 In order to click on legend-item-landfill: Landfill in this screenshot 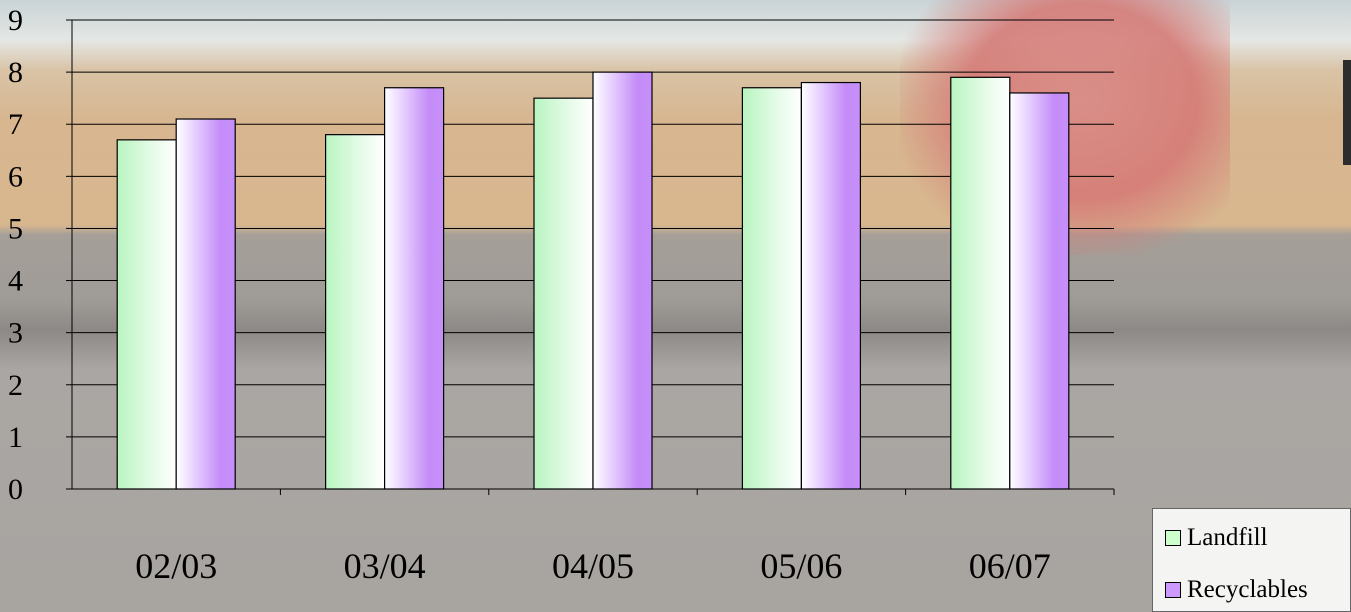, I will do `click(1216, 538)`.